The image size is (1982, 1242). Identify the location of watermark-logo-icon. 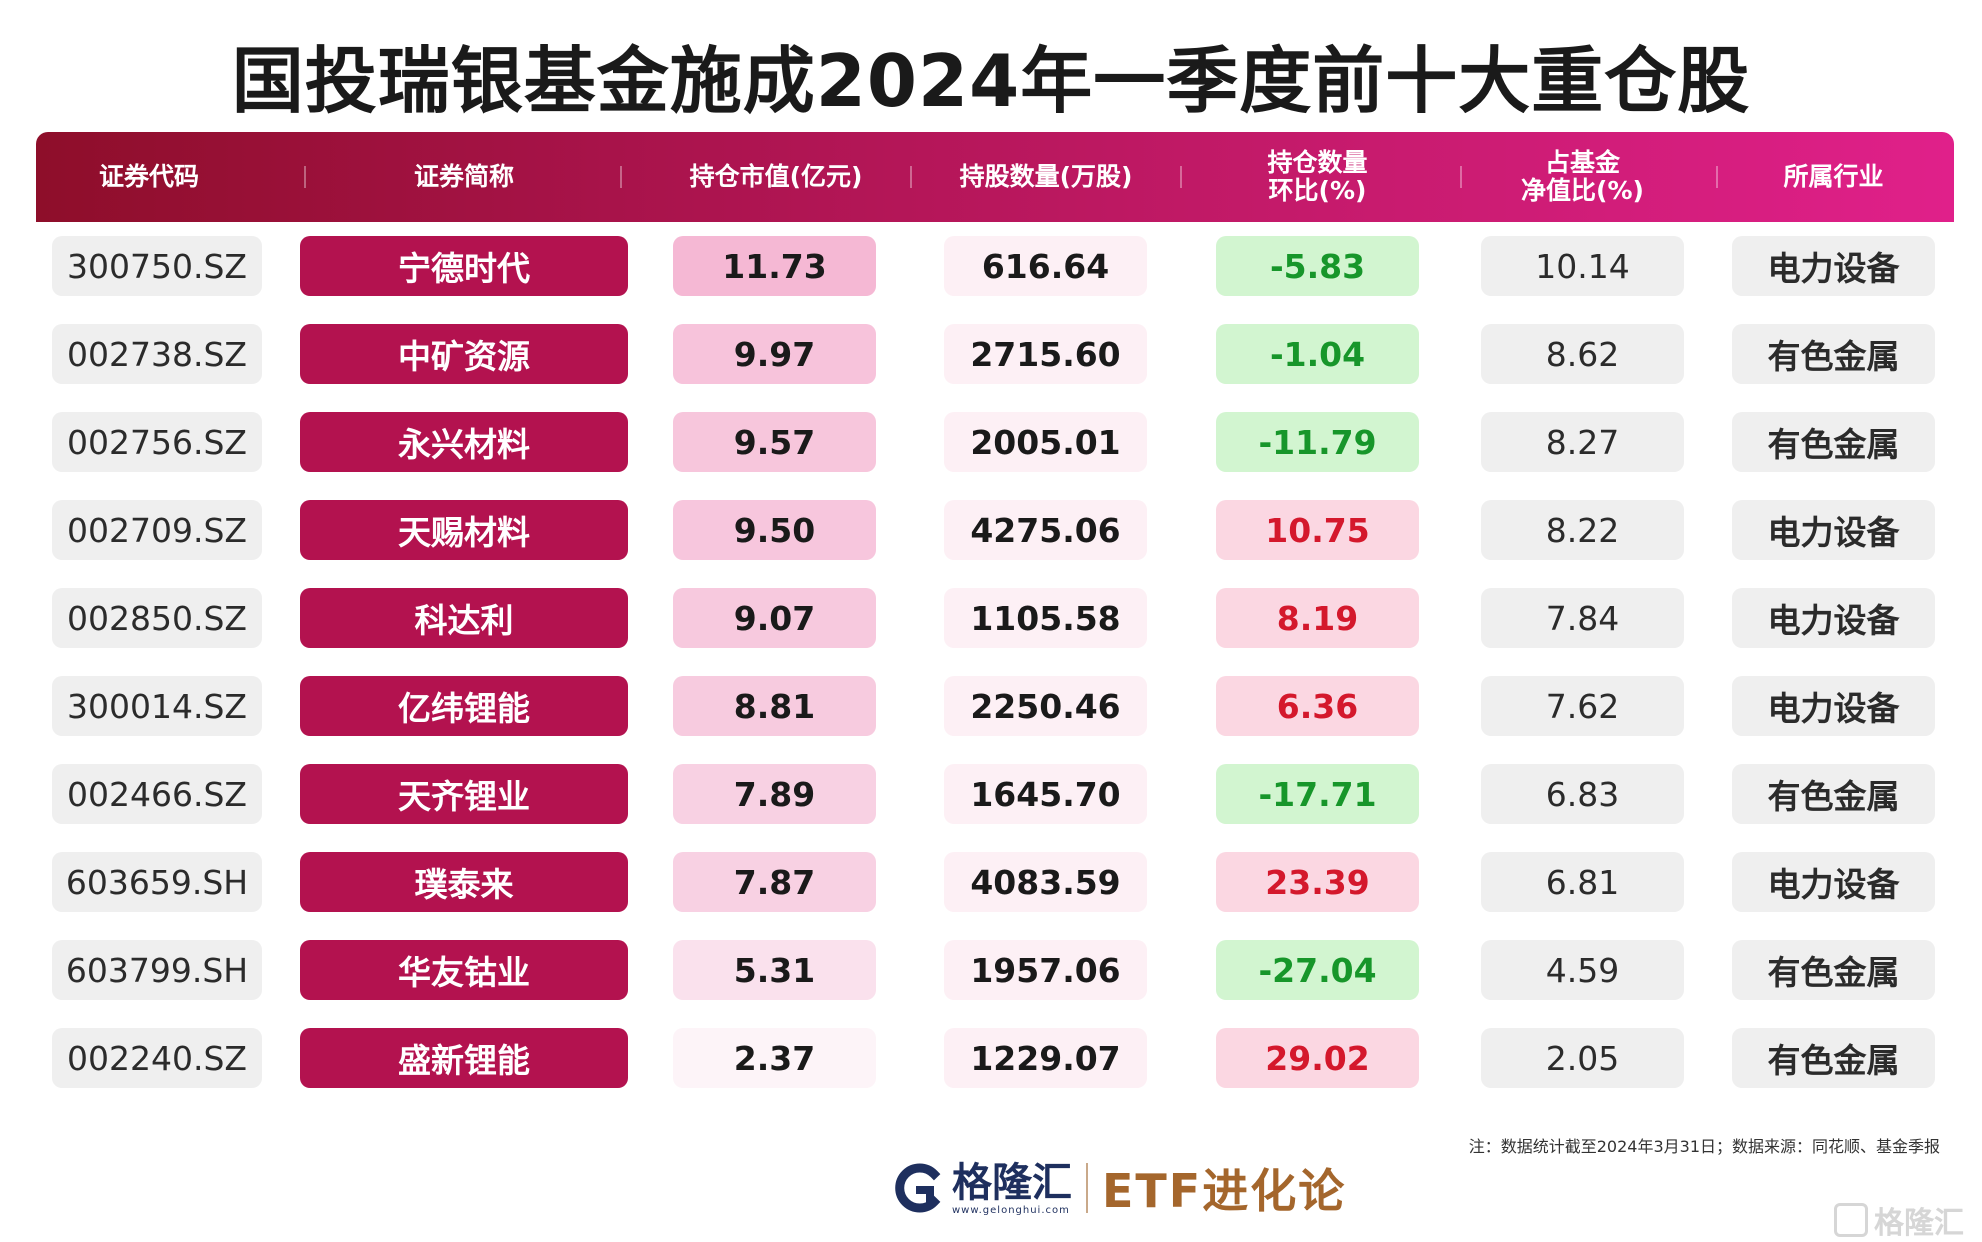
(1851, 1220).